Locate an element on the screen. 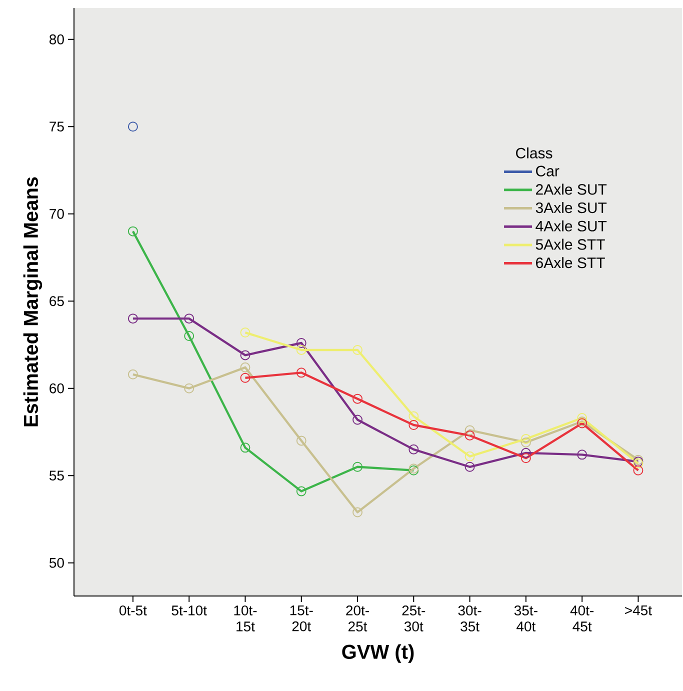 The image size is (683, 691). x-tick-label: 15t-20t is located at coordinates (302, 619).